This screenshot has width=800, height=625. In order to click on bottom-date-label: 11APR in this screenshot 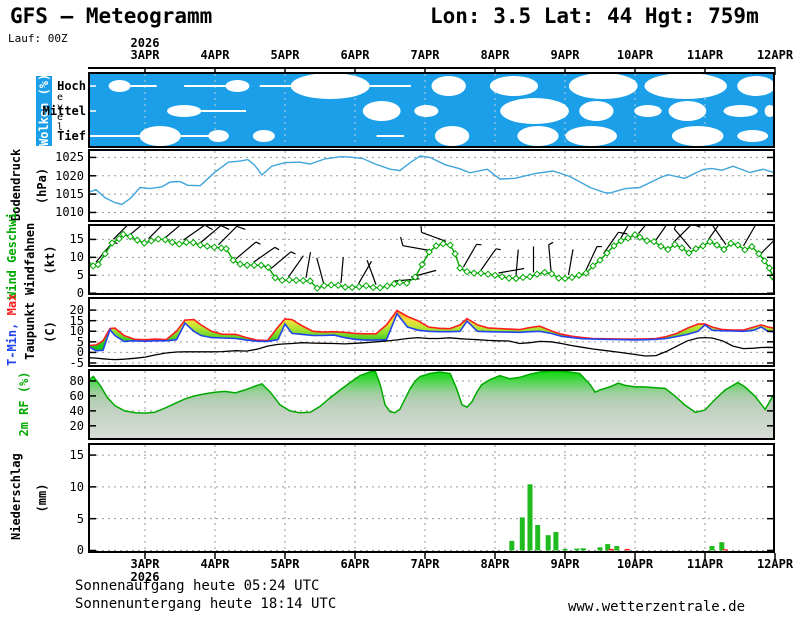, I will do `click(705, 564)`.